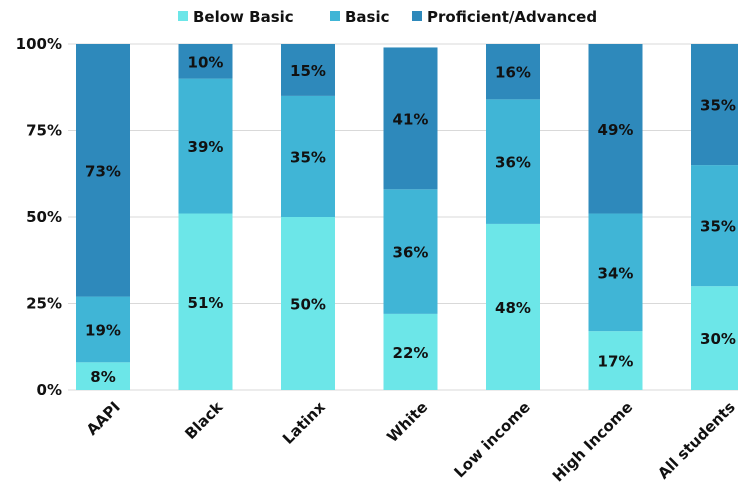 The width and height of the screenshot is (738, 499). I want to click on x-tick-label: Low income, so click(491, 439).